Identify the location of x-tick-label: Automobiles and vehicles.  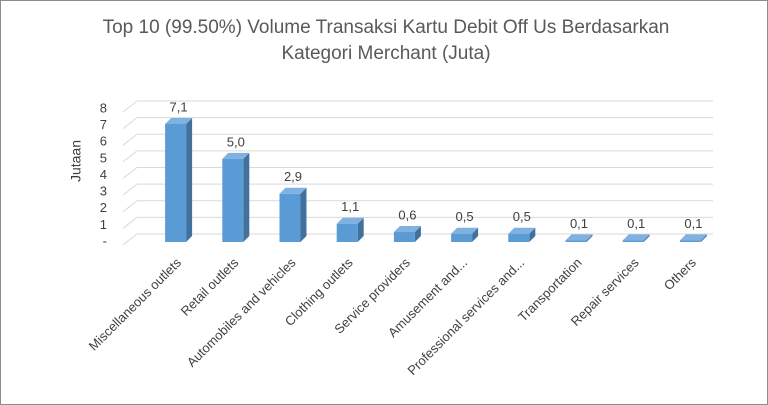
(241, 312).